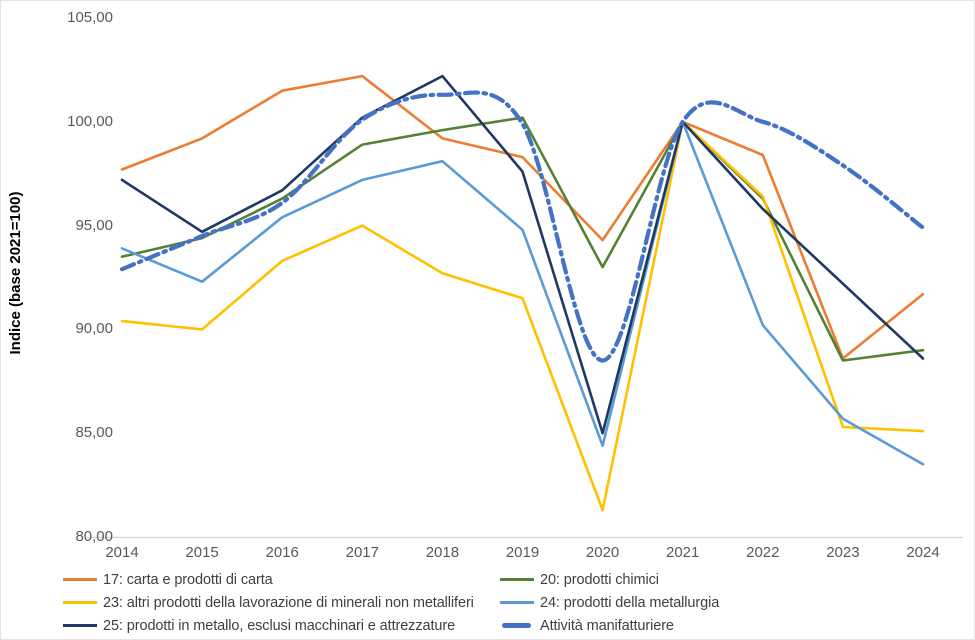  What do you see at coordinates (90, 17) in the screenshot?
I see `y-tick-label: 105,00` at bounding box center [90, 17].